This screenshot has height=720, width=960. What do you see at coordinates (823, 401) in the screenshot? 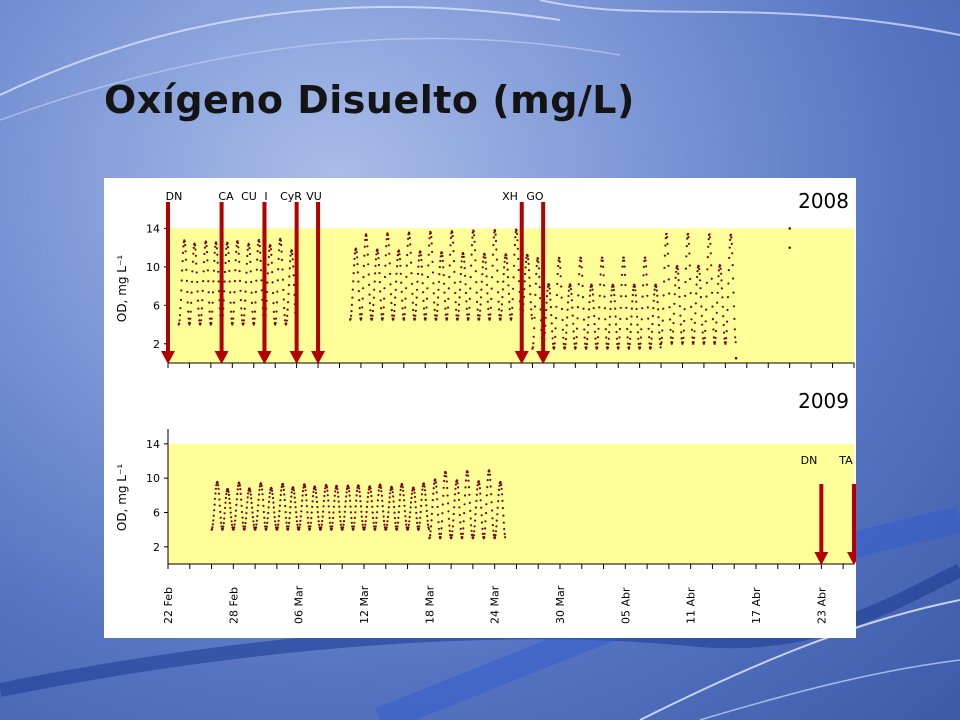
I see `year-label-2009: 2009` at bounding box center [823, 401].